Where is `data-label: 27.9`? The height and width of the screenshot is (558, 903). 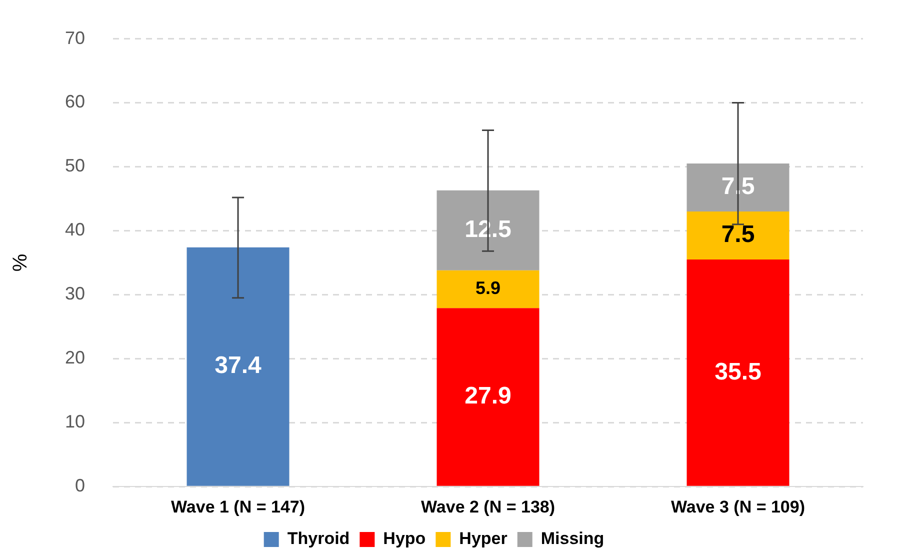 data-label: 27.9 is located at coordinates (488, 396).